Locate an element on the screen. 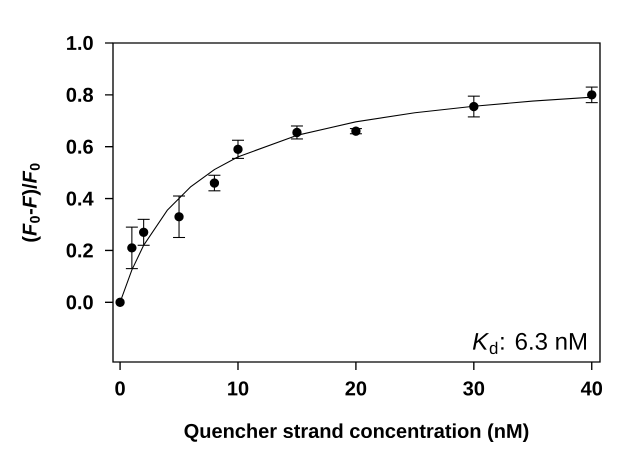 Image resolution: width=637 pixels, height=473 pixels. x-tick-label: 30 is located at coordinates (473, 388).